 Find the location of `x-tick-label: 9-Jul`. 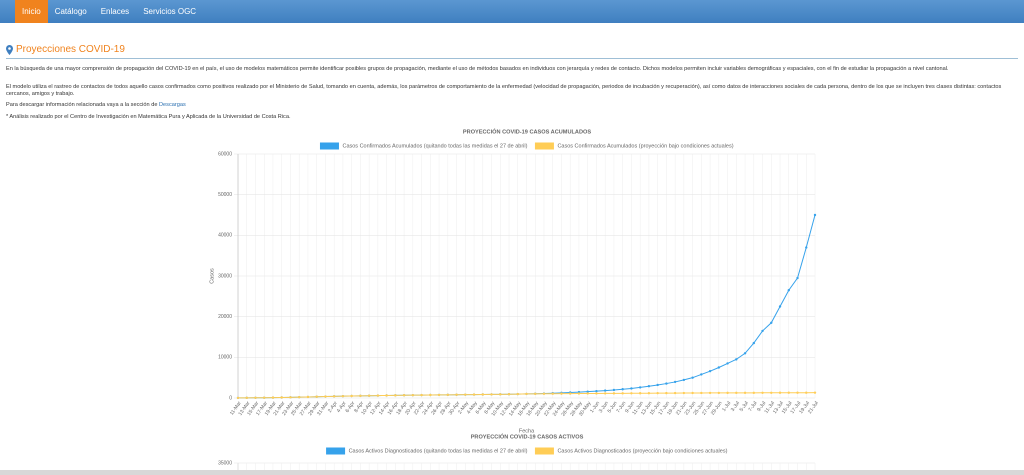

x-tick-label: 9-Jul is located at coordinates (761, 406).